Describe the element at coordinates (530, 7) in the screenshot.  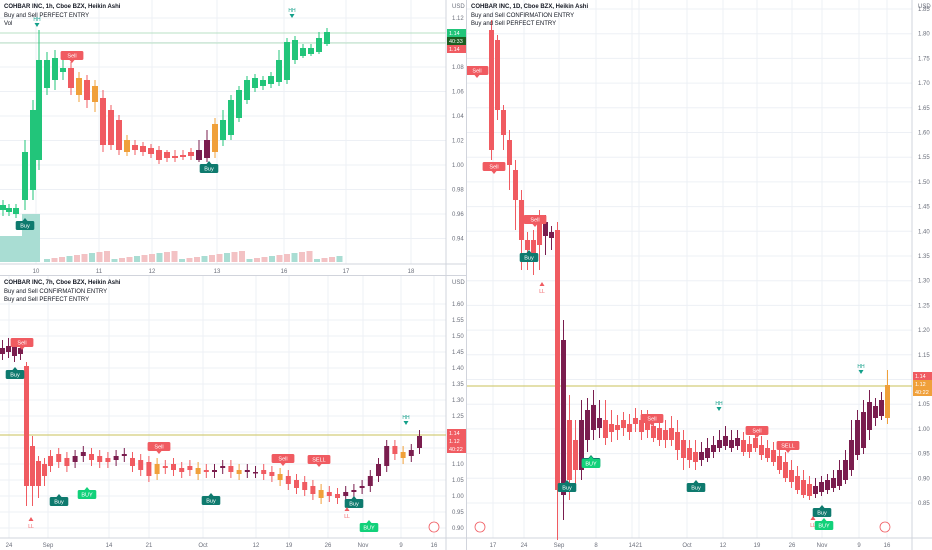
I see `symbol-title: COHBAR INC, 1D, Cboe BZX, Heikin Ashi` at that location.